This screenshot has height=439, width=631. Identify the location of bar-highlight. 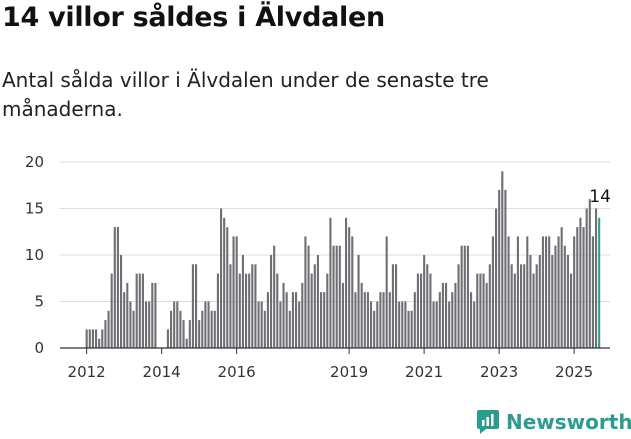
(599, 282).